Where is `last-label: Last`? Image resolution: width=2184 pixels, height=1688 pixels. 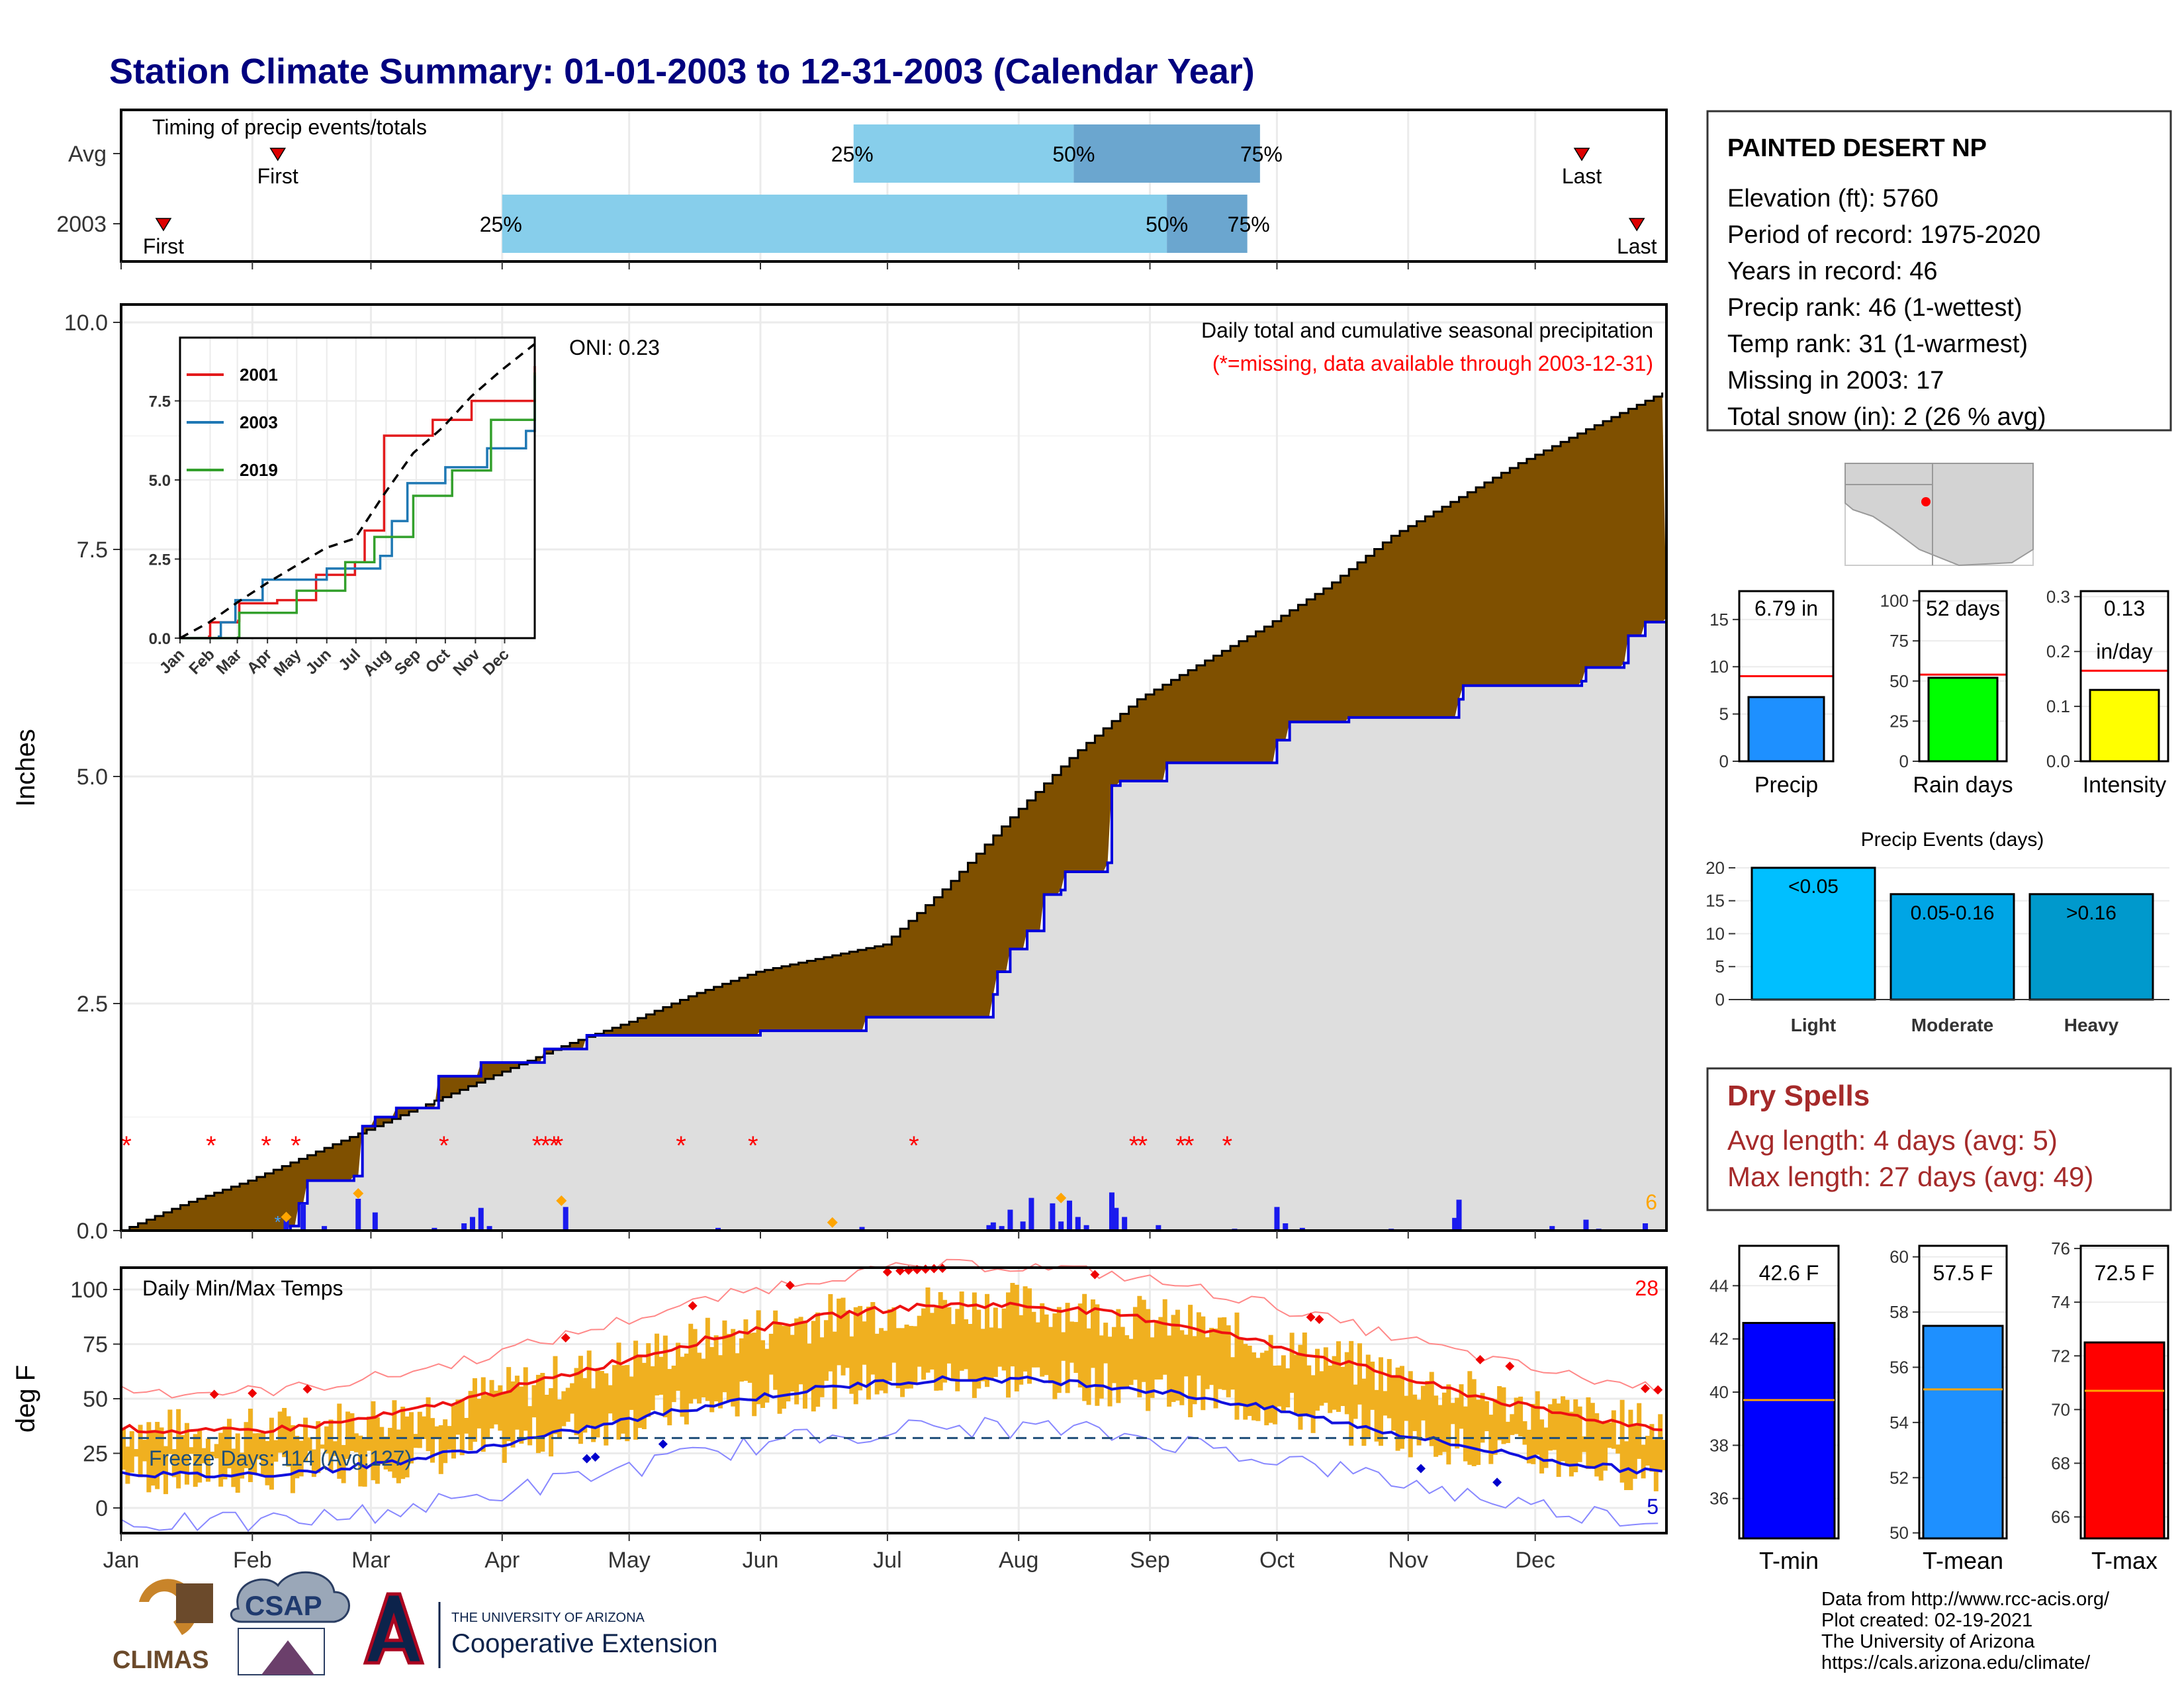
last-label: Last is located at coordinates (1637, 246).